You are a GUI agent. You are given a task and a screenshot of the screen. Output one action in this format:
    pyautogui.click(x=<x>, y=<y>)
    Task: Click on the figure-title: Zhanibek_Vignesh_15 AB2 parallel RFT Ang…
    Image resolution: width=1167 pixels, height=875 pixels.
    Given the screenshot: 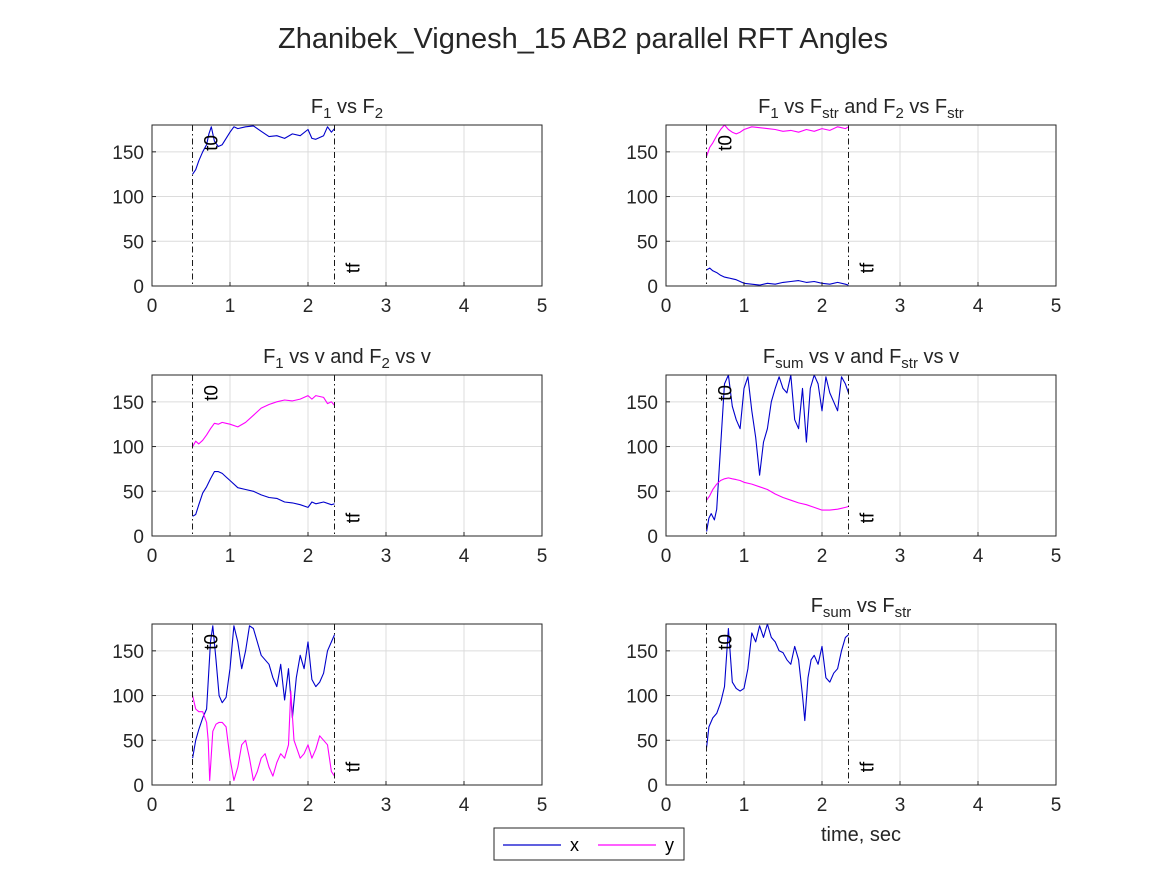 What is the action you would take?
    pyautogui.click(x=583, y=39)
    